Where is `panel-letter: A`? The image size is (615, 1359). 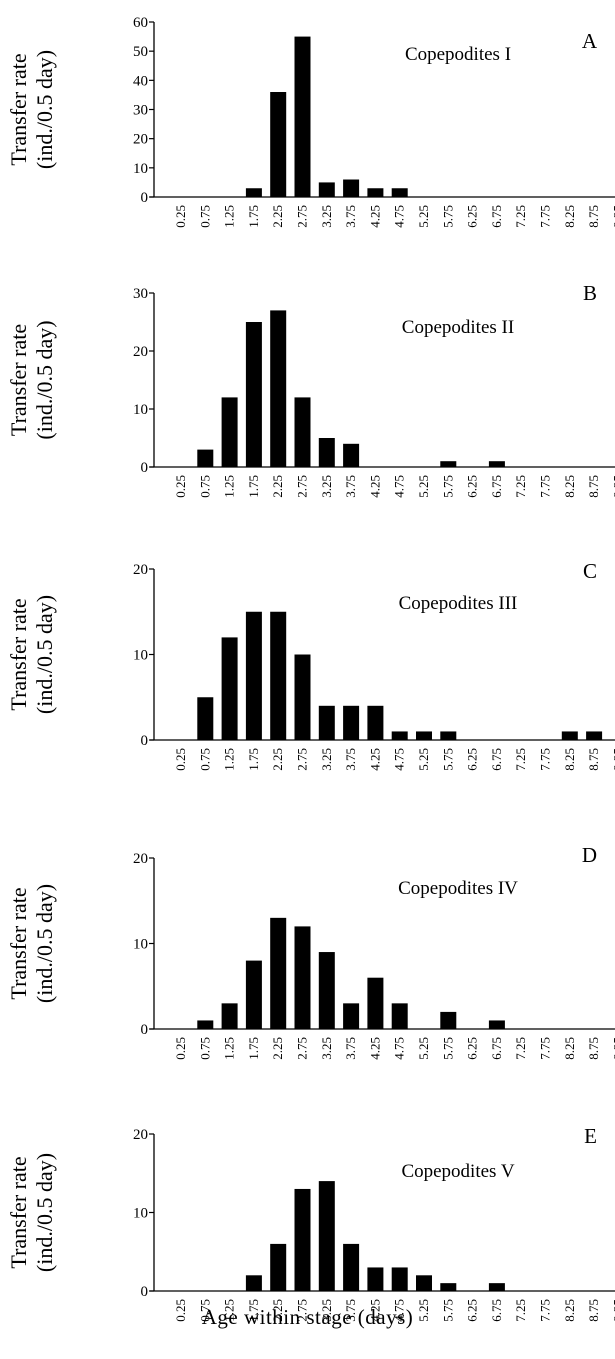
panel-letter: A is located at coordinates (590, 41).